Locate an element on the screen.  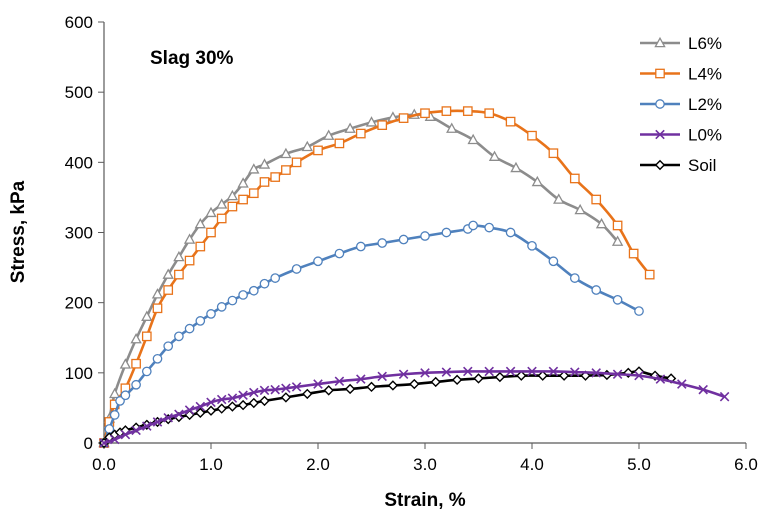
series-l0pct is located at coordinates (414, 407).